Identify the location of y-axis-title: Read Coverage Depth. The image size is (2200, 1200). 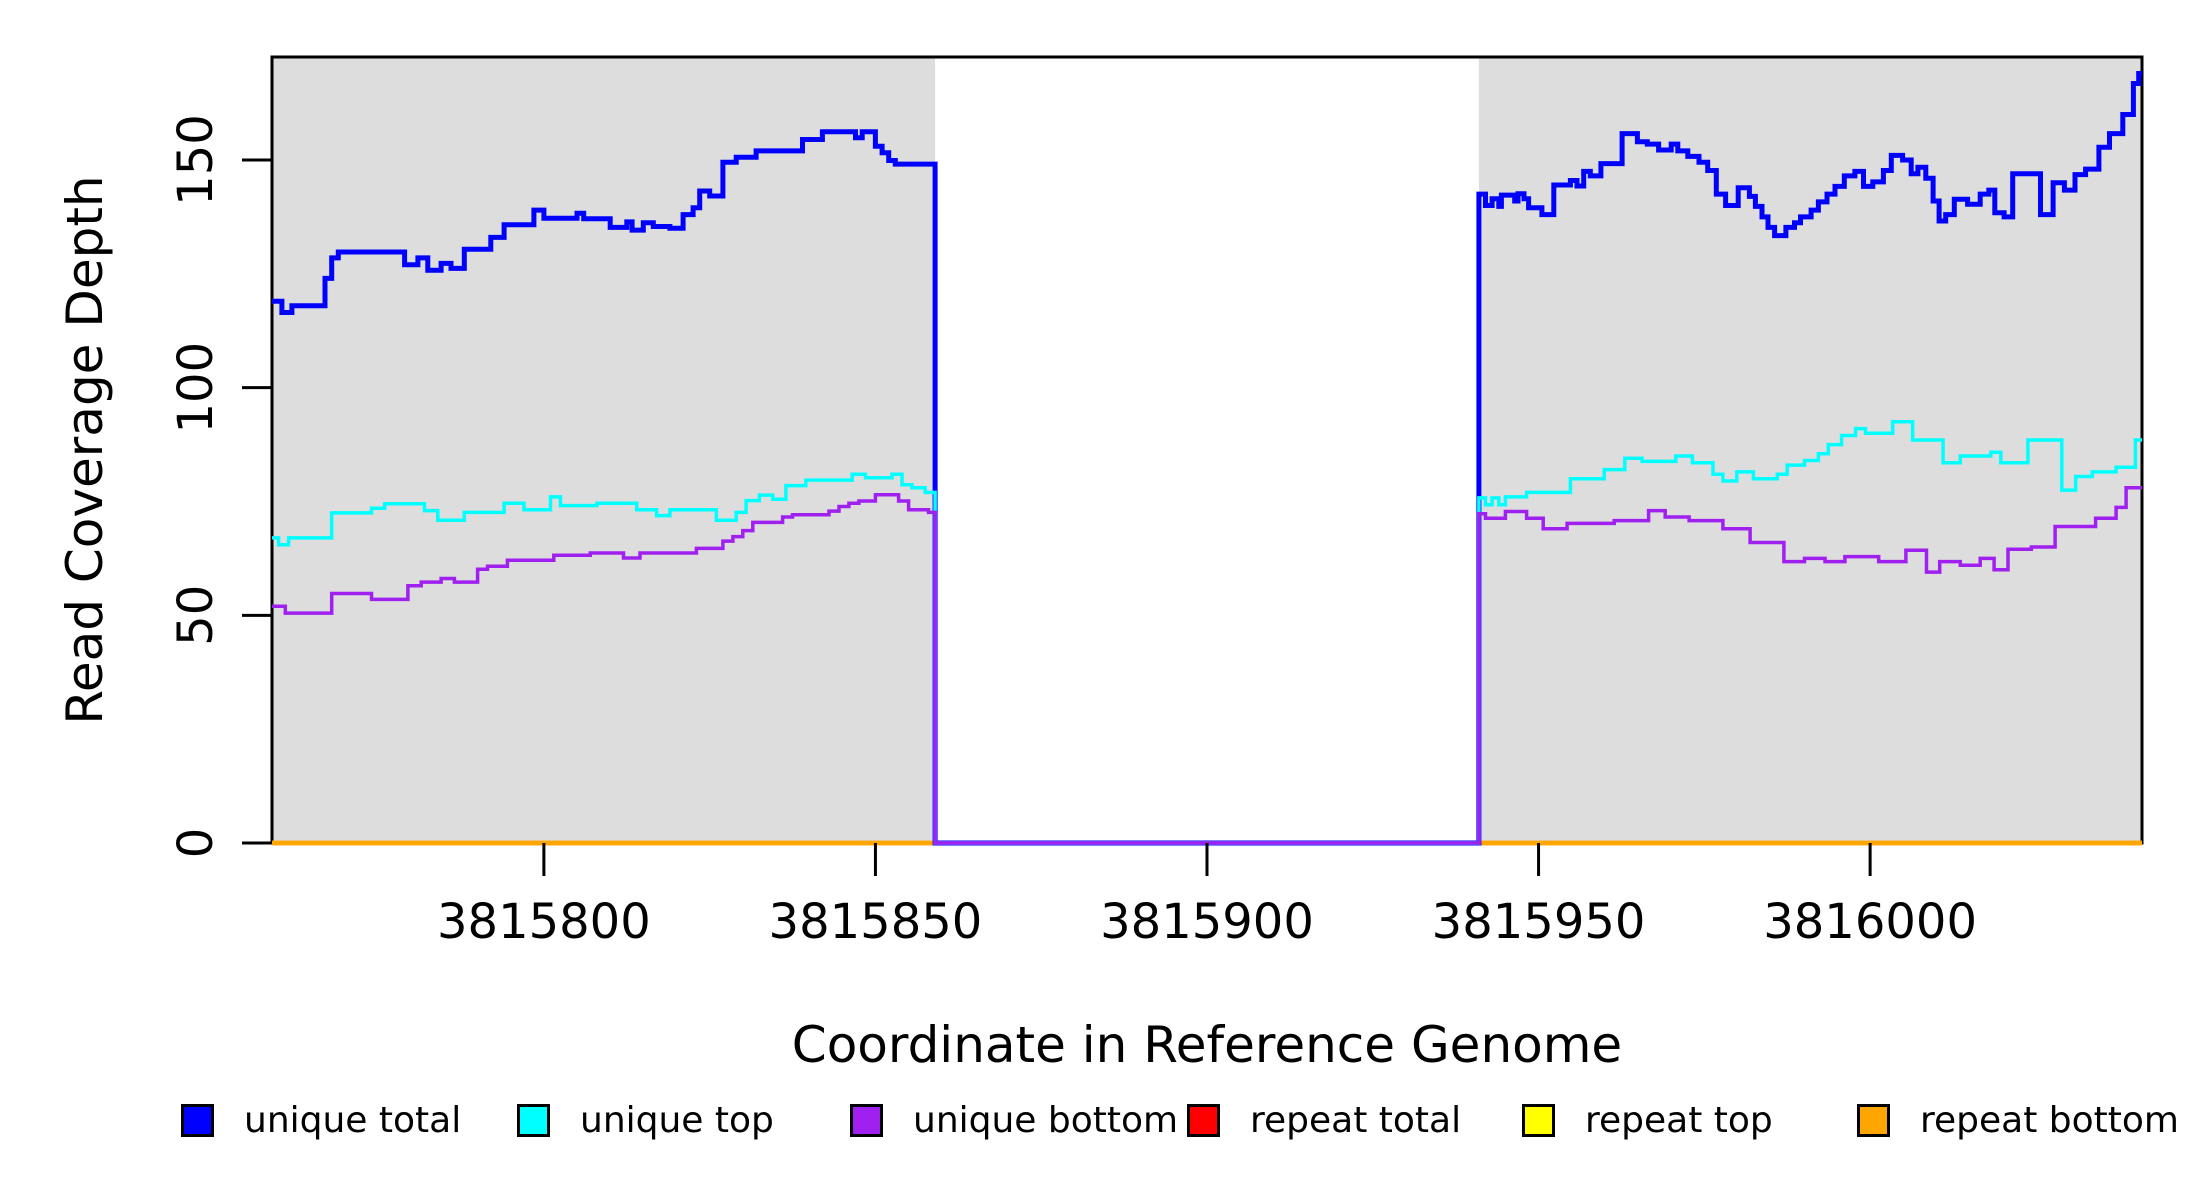
(85, 450).